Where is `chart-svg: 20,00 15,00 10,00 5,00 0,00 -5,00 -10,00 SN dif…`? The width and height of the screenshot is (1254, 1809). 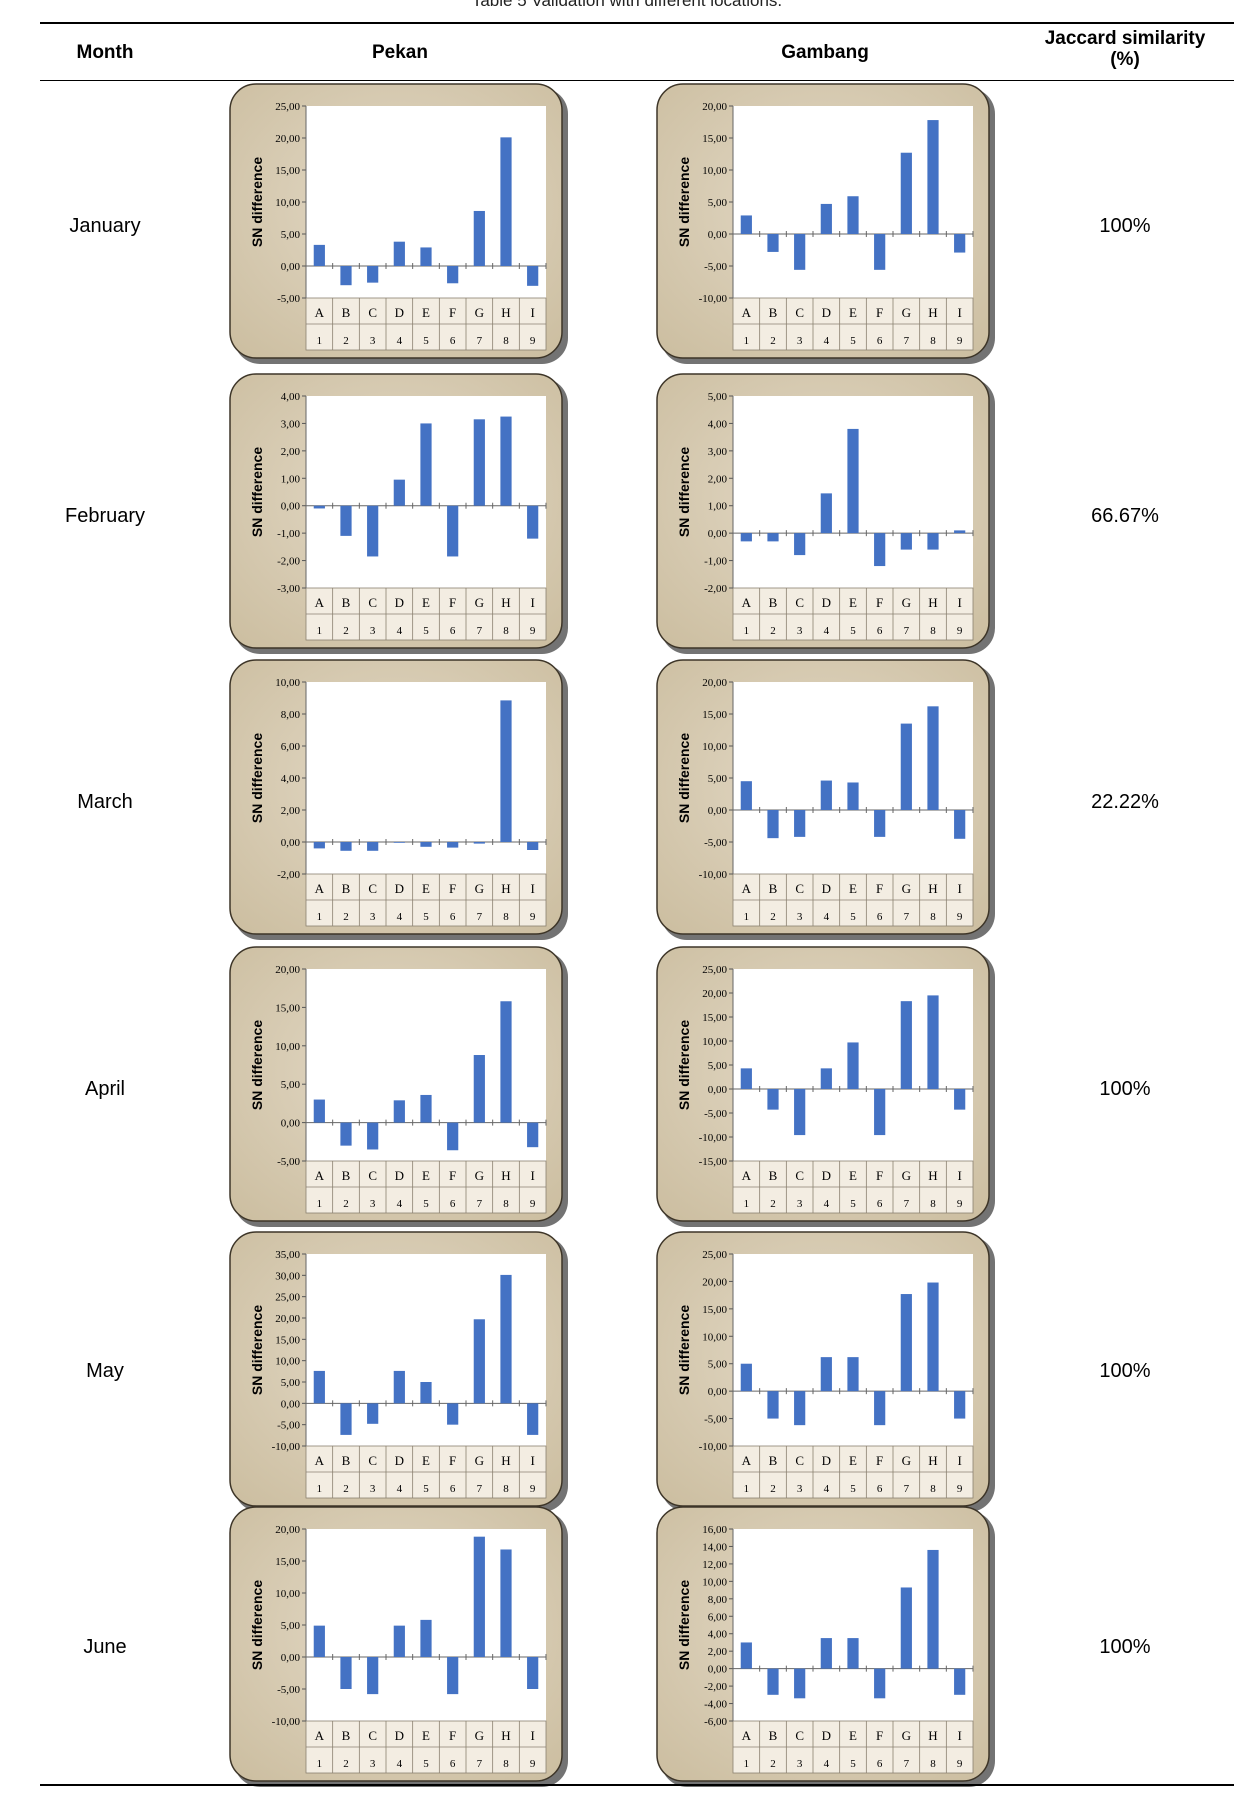
chart-svg: 20,00 15,00 10,00 5,00 0,00 -5,00 -10,00 SN dif… is located at coordinates (398, 1646).